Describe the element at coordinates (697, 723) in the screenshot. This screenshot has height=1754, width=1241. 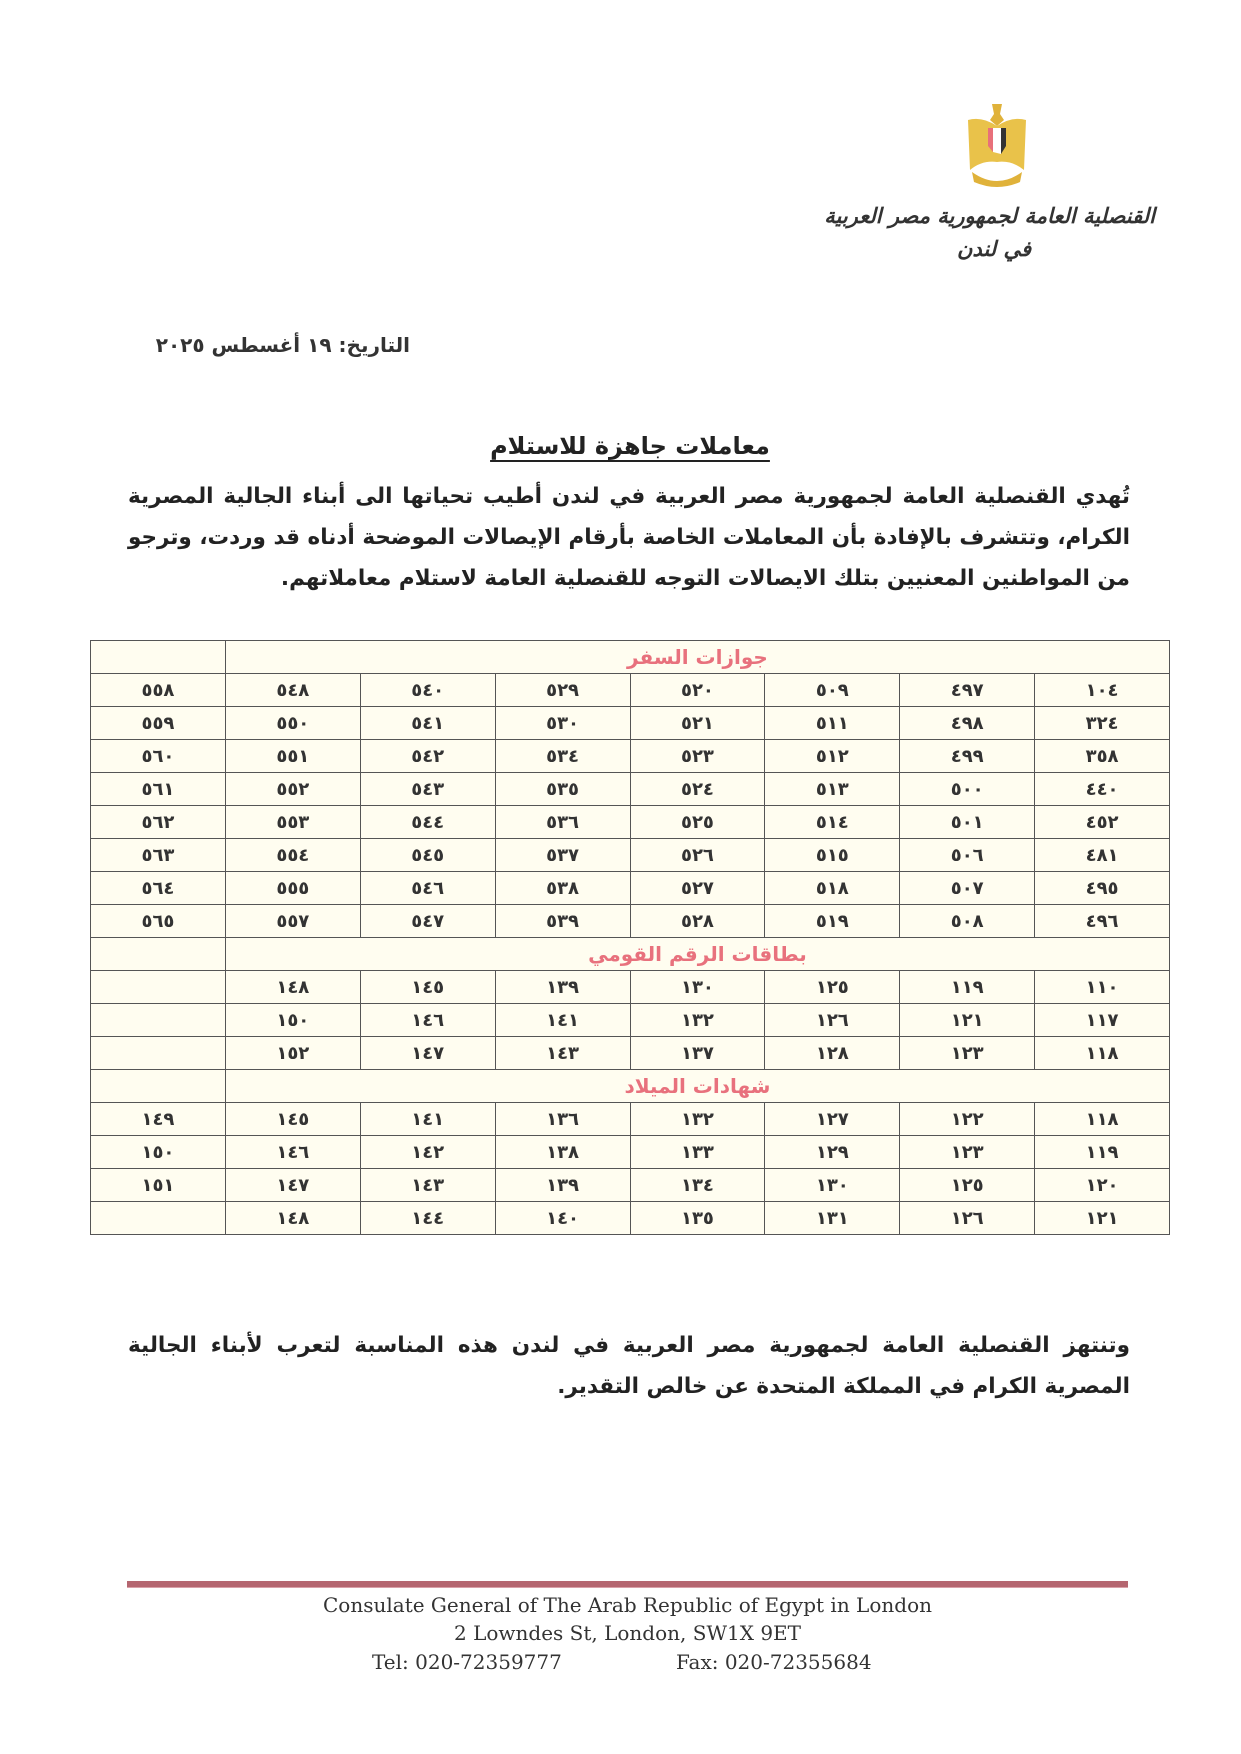
I see `receipt-number-cell: ٥٢١` at that location.